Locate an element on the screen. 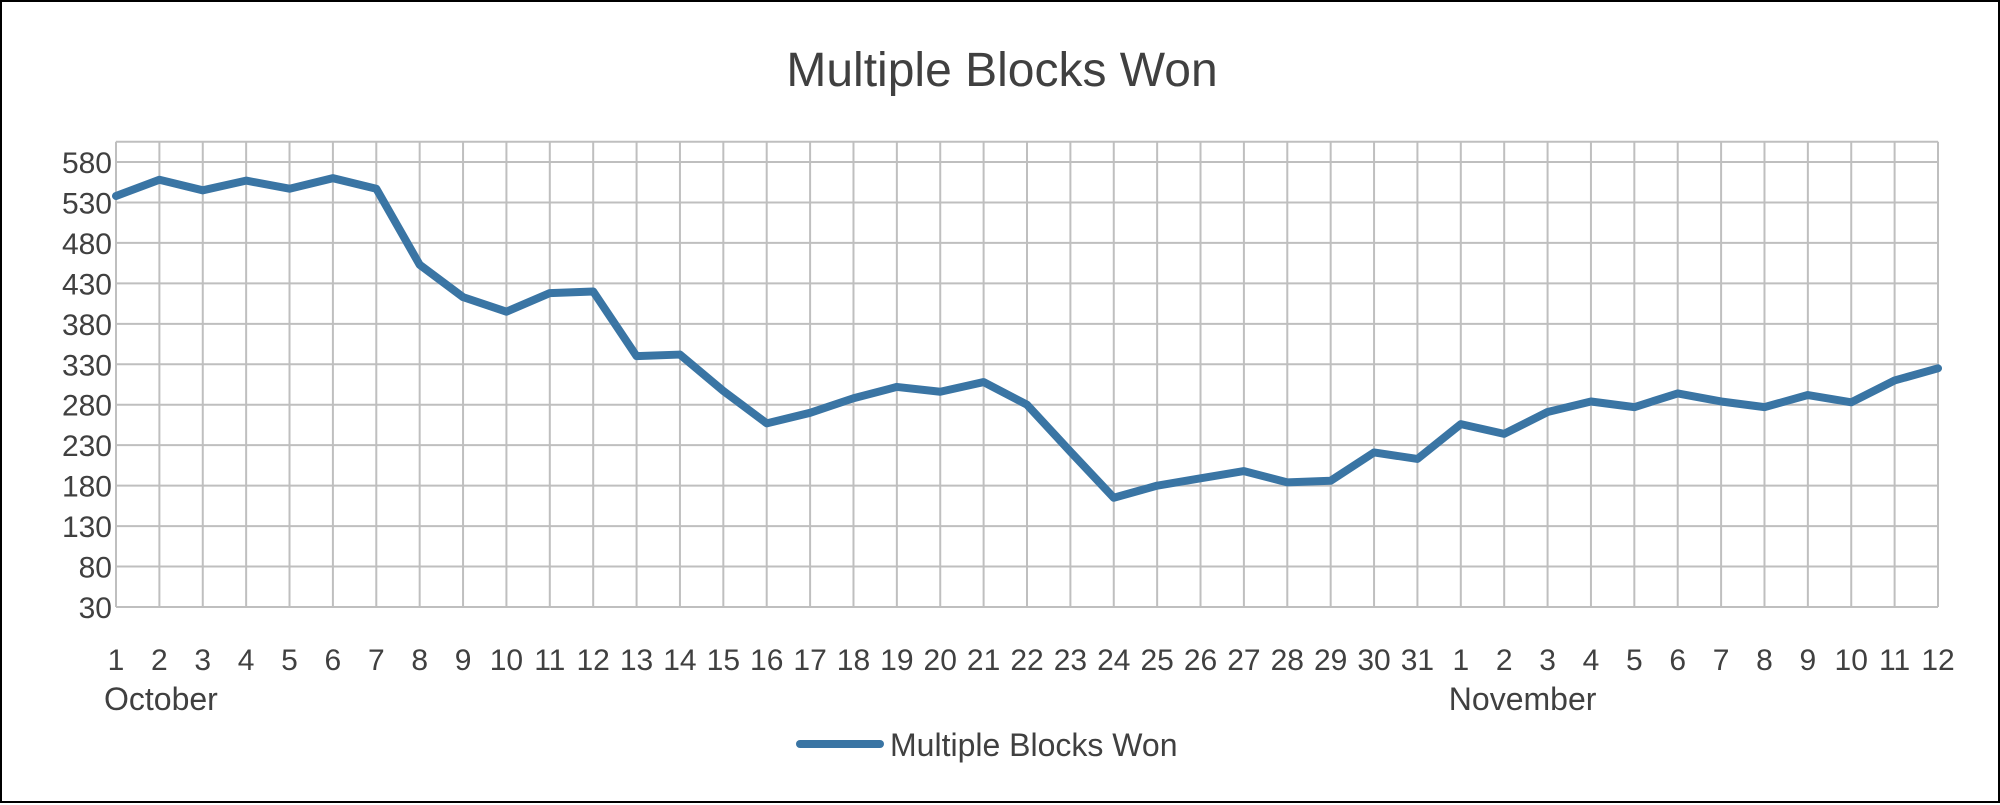  y-tick-label: 380 is located at coordinates (87, 325).